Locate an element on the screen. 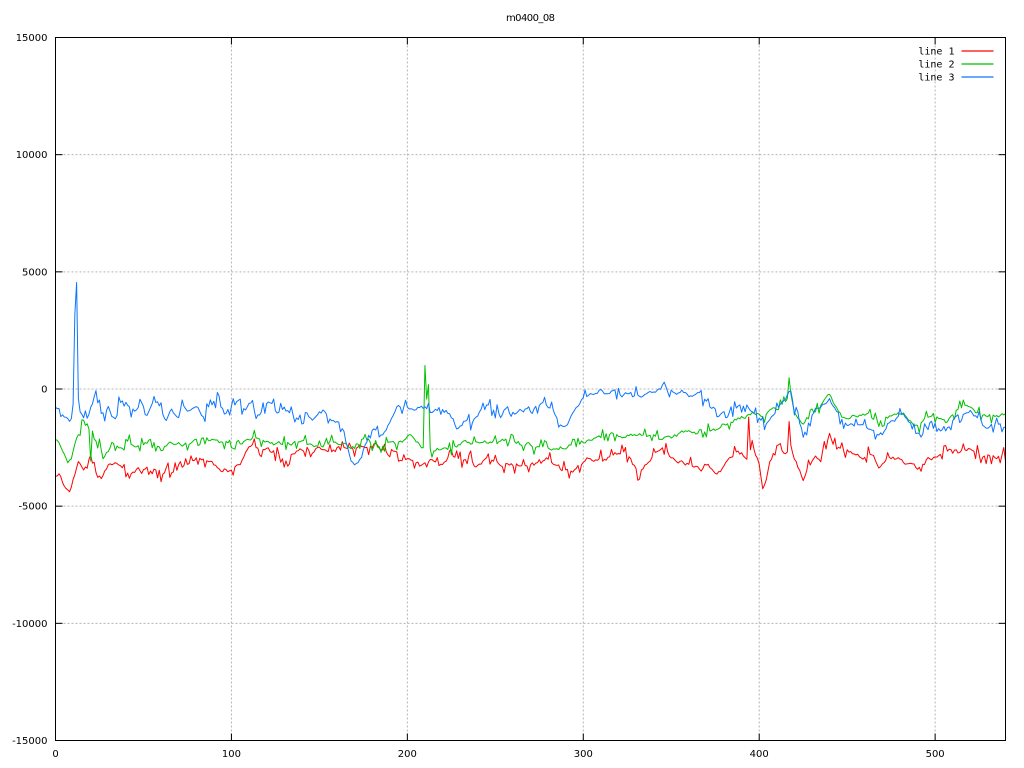  x-tick-label-400: 400 is located at coordinates (759, 754).